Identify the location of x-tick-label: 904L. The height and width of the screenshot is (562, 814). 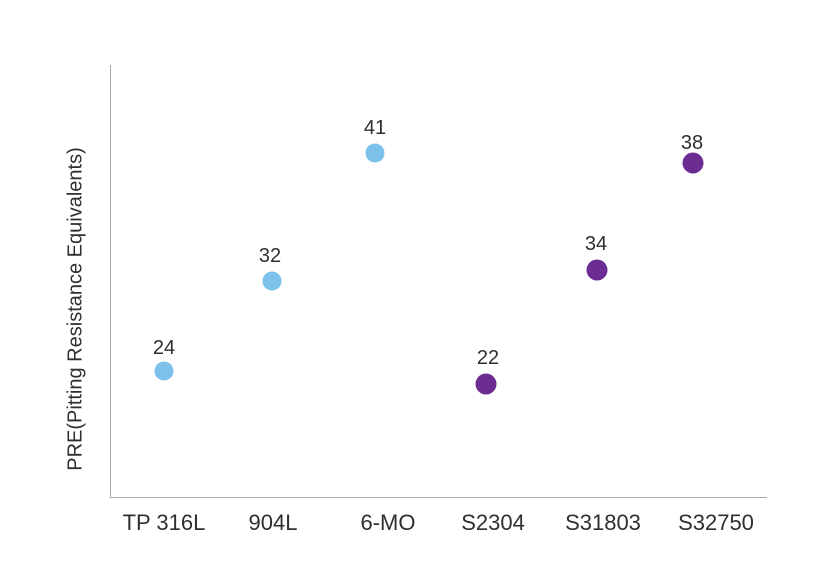
(273, 522).